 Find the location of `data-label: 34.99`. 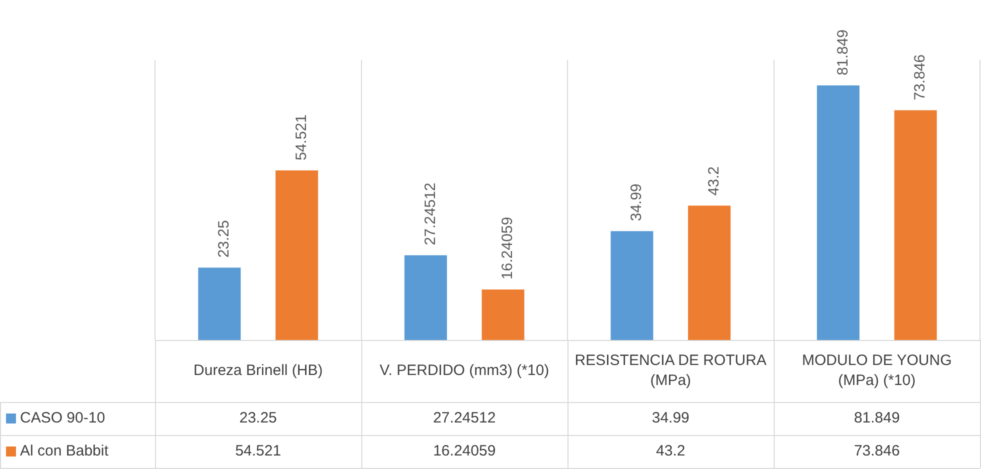

data-label: 34.99 is located at coordinates (637, 203).